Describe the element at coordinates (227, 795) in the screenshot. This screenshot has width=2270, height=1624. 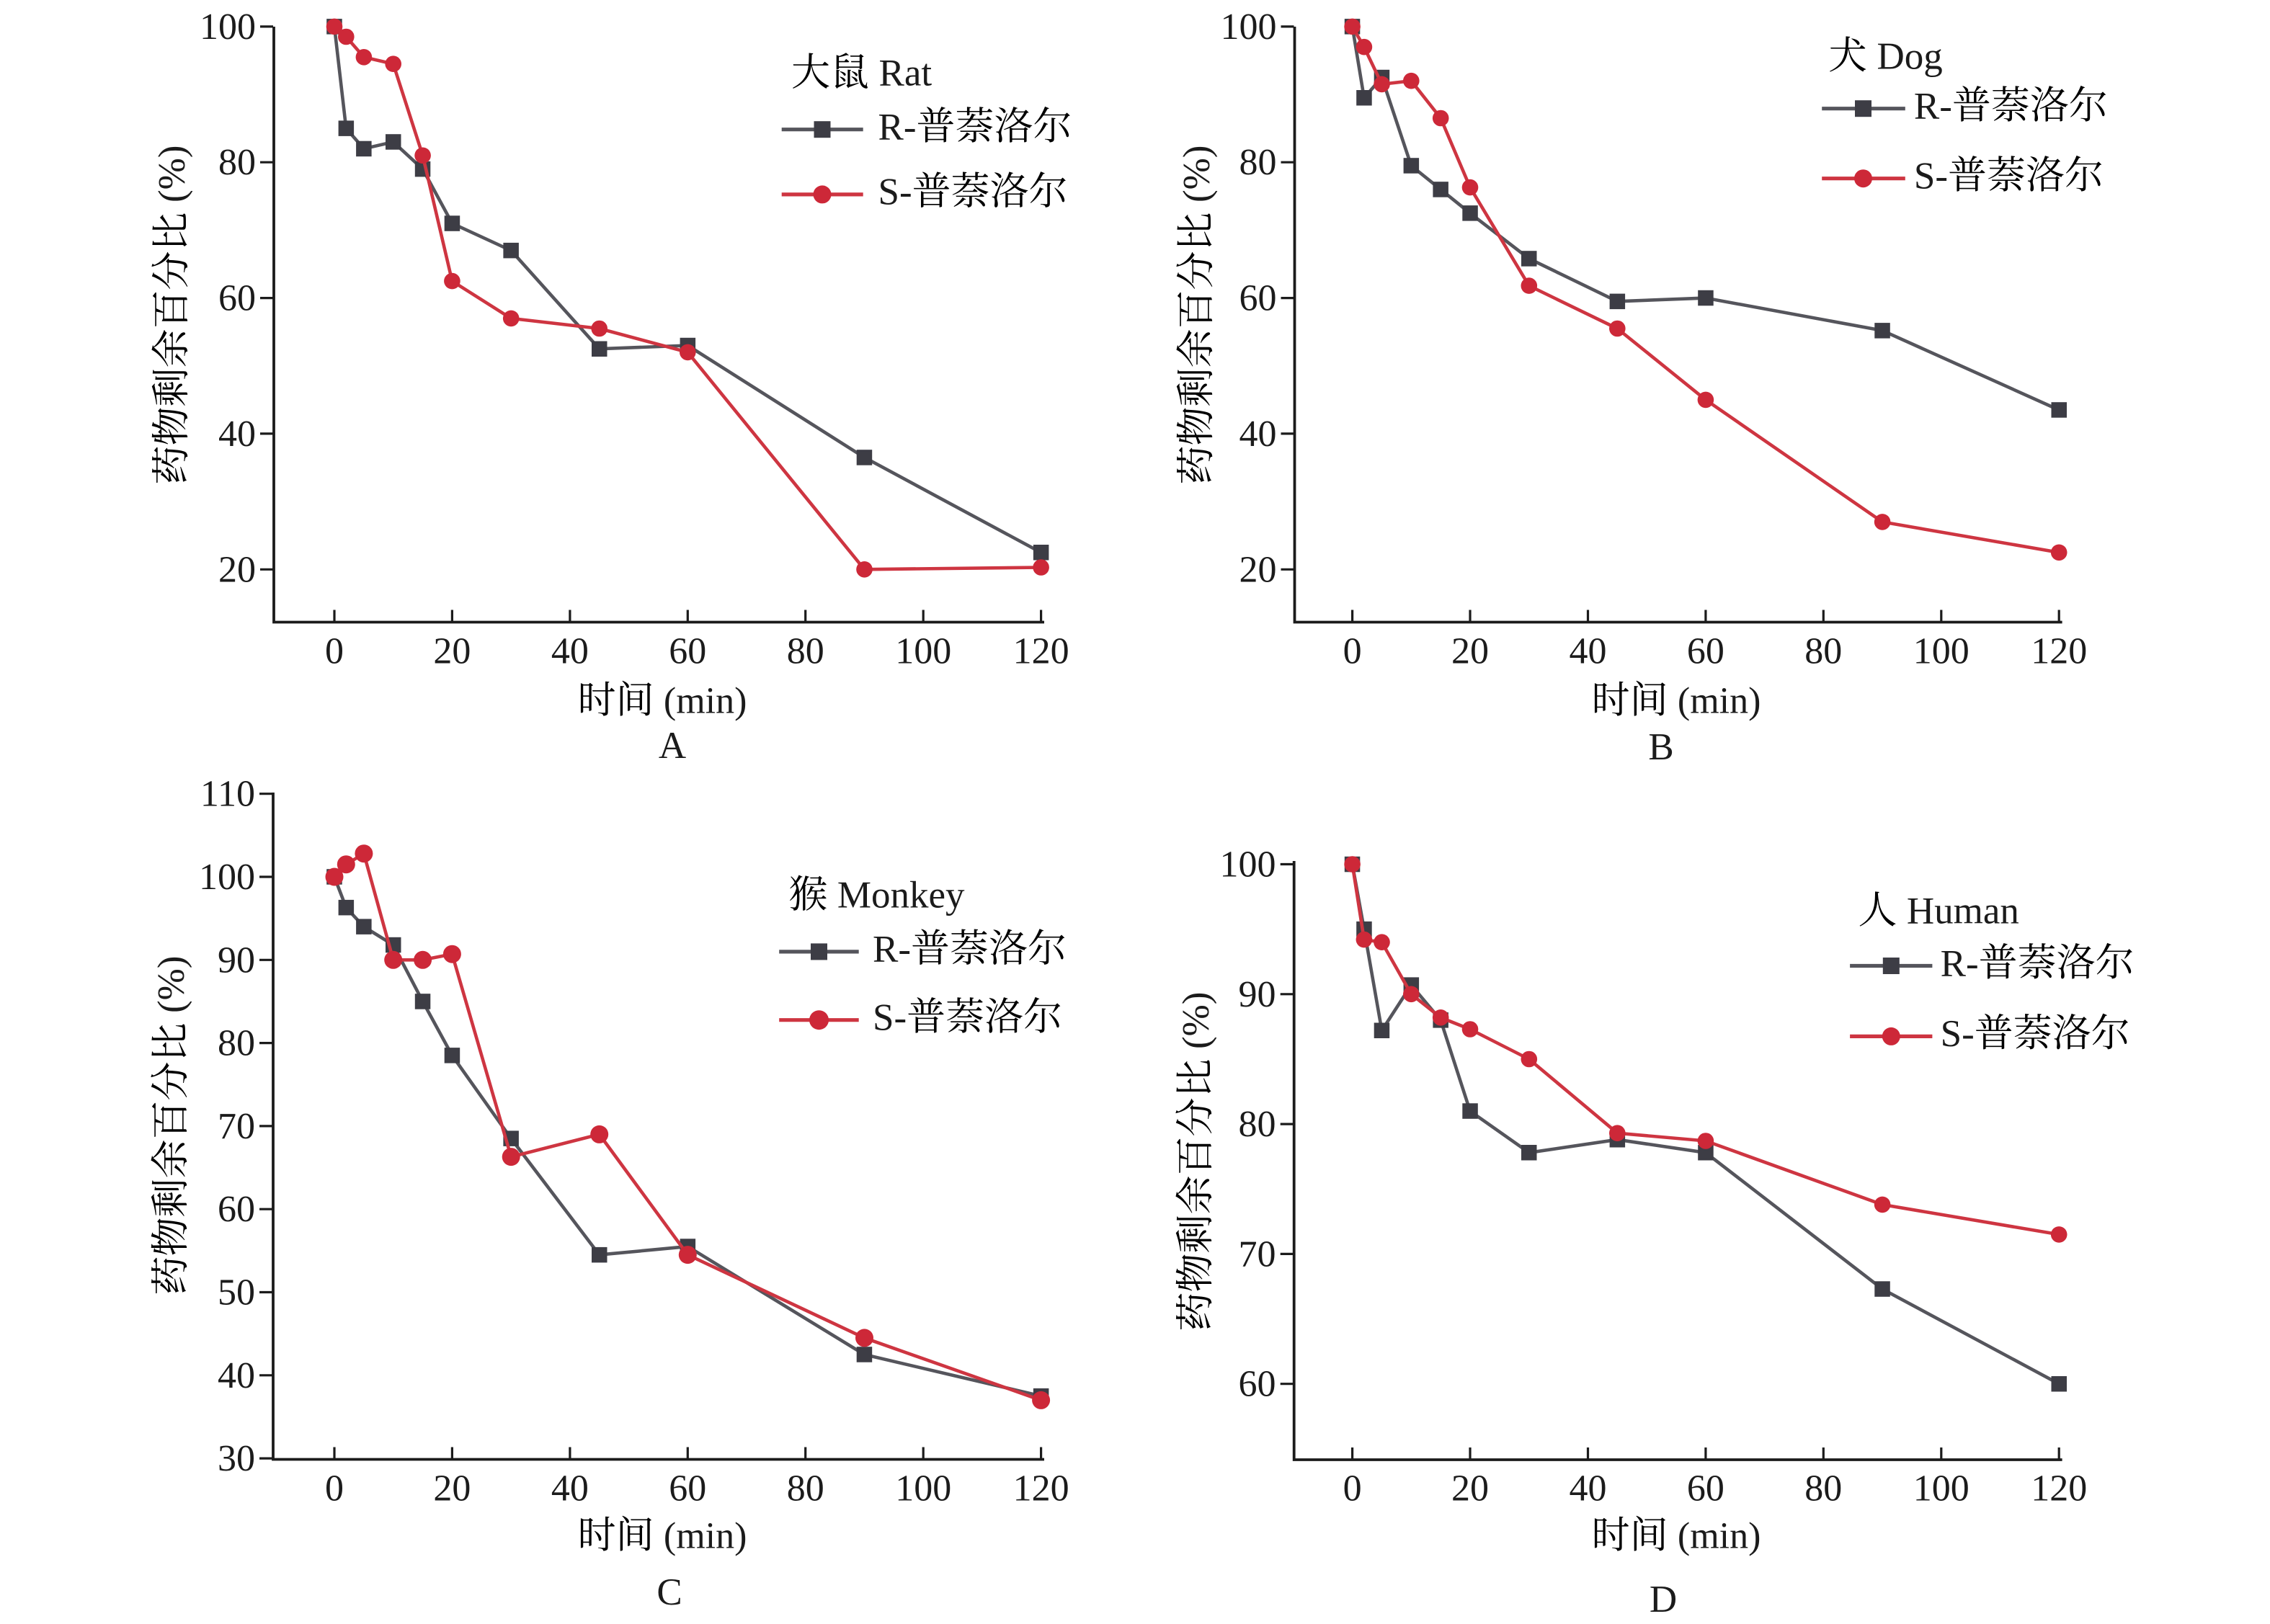
I see `svg-text: 110` at that location.